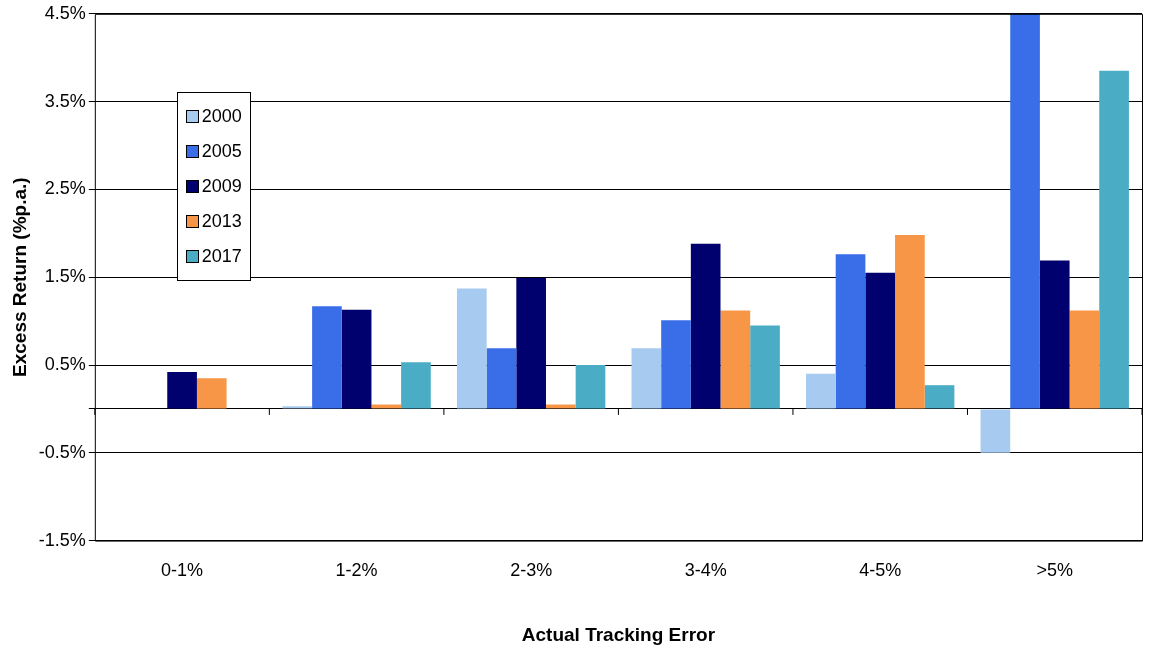 This screenshot has height=656, width=1162. What do you see at coordinates (19, 277) in the screenshot?
I see `y-axis-title: Excess Return (%p.a.)` at bounding box center [19, 277].